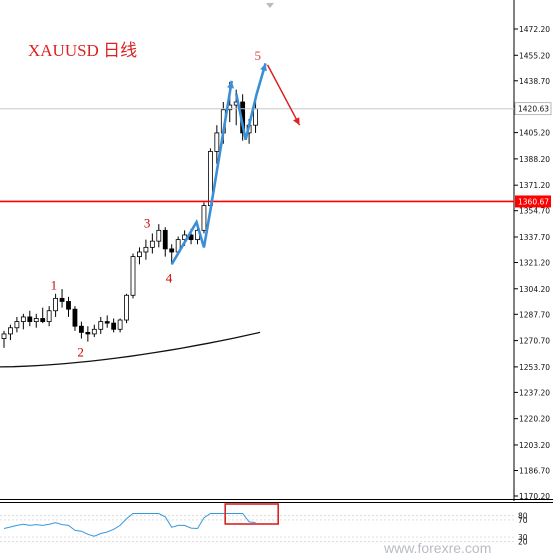 The height and width of the screenshot is (560, 553). Describe the element at coordinates (534, 445) in the screenshot. I see `y-tick-label-16: 1203.20` at that location.